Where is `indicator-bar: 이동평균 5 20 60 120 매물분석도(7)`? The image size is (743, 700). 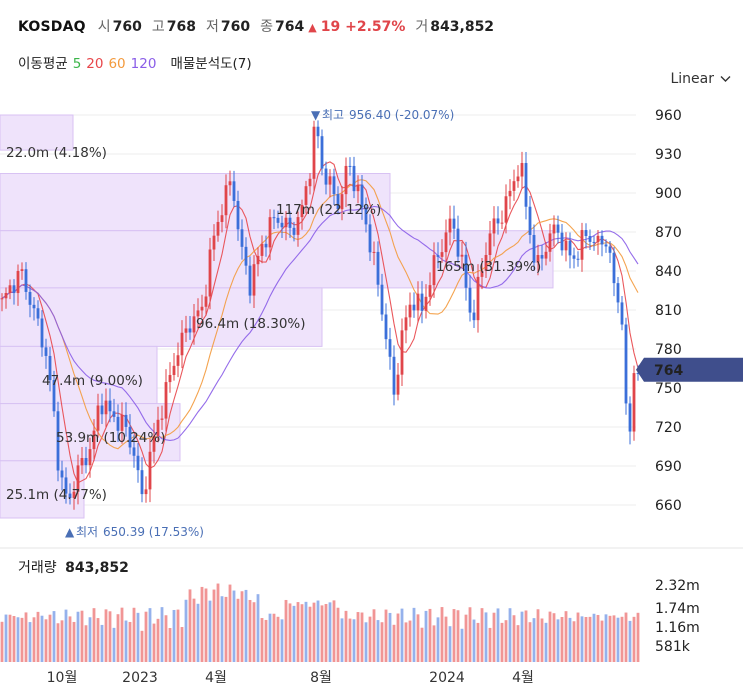 indicator-bar: 이동평균 5 20 60 120 매물분석도(7) is located at coordinates (137, 62).